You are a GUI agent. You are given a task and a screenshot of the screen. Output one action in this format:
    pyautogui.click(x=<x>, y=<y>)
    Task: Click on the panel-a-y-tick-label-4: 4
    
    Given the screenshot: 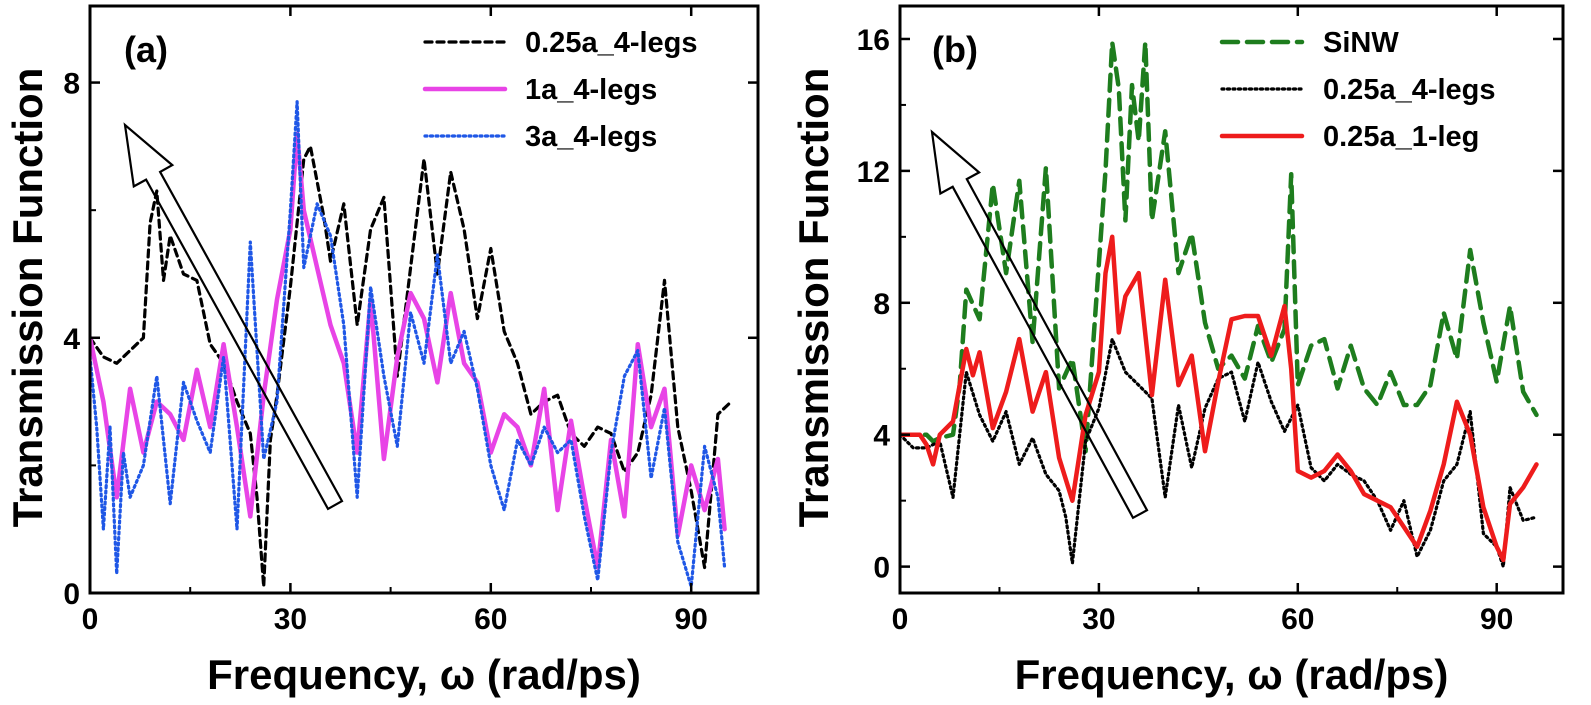 What is the action you would take?
    pyautogui.click(x=71, y=339)
    